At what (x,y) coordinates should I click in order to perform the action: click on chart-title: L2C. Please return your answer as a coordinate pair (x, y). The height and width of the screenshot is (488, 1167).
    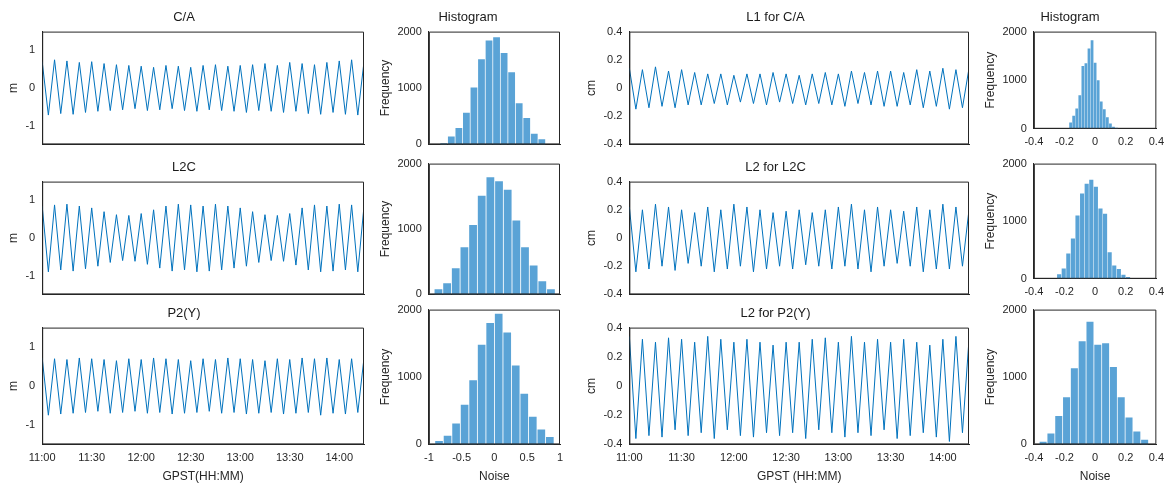
    Looking at the image, I should click on (184, 167).